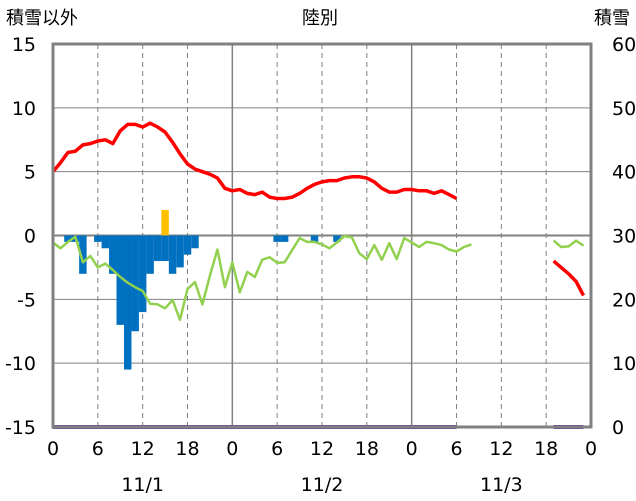 Image resolution: width=636 pixels, height=501 pixels. Describe the element at coordinates (20, 364) in the screenshot. I see `left-tick-label: -10` at that location.